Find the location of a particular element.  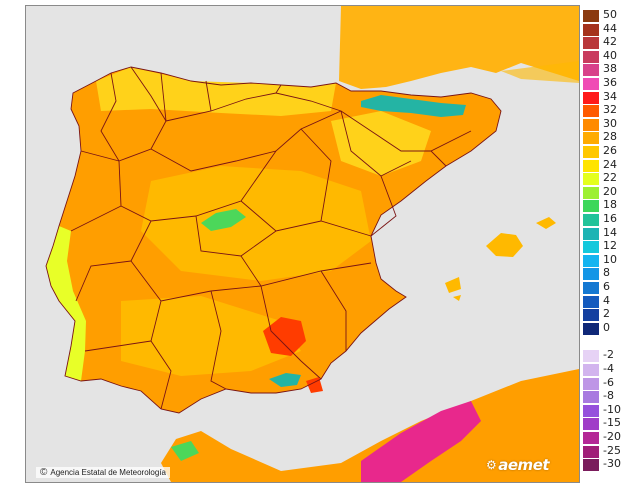

legend-label: 30 is located at coordinates (610, 123).